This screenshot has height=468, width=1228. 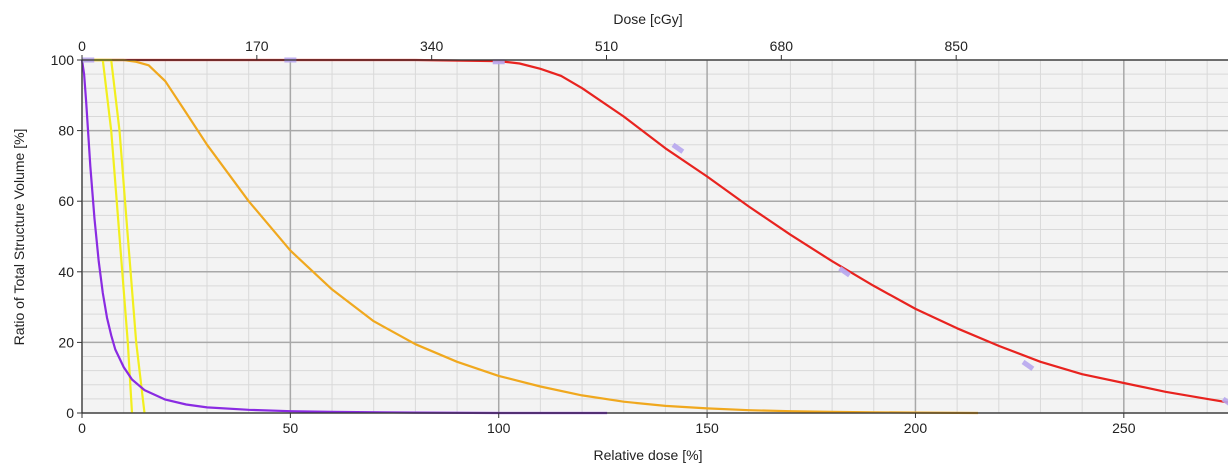 I want to click on top-tick-label: 510, so click(x=607, y=46).